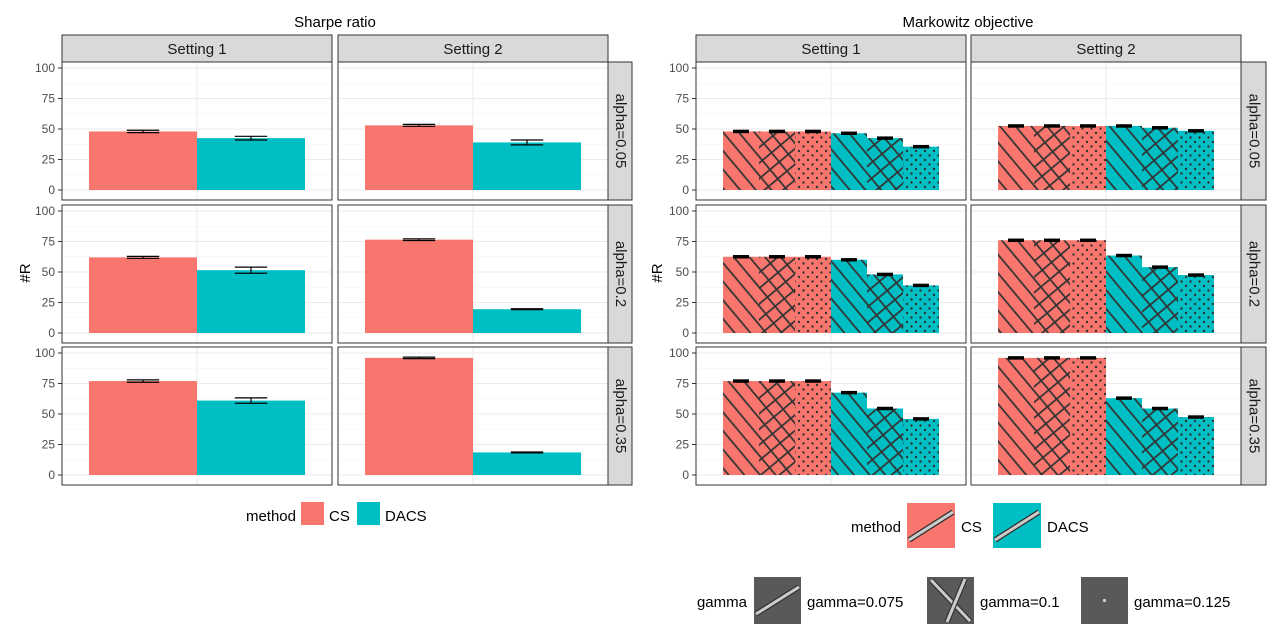 The height and width of the screenshot is (640, 1280). What do you see at coordinates (968, 22) in the screenshot?
I see `chart-title: Markowitz objective` at bounding box center [968, 22].